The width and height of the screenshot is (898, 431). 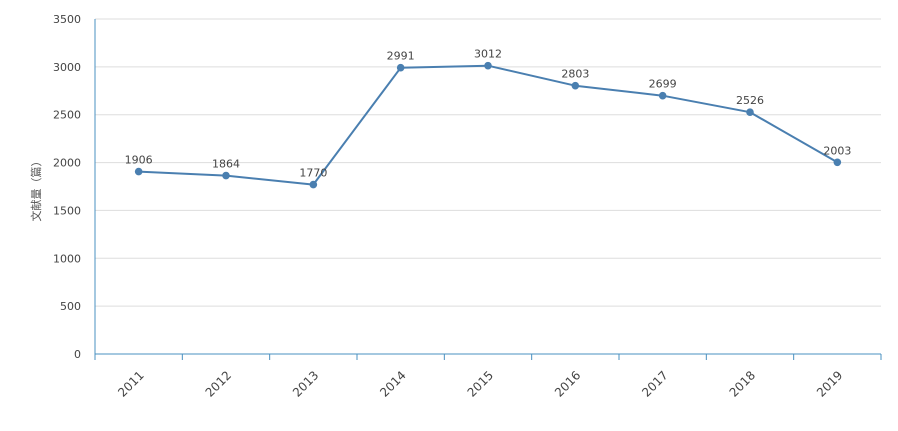 I want to click on x-tick-label: 2011, so click(x=130, y=383).